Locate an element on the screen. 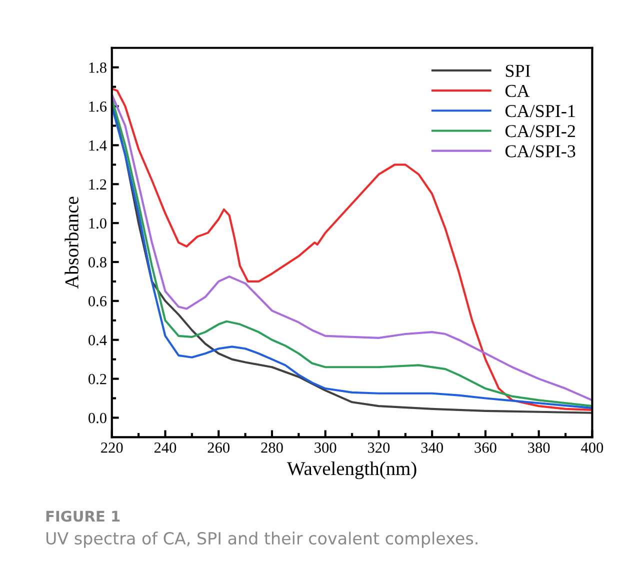 The image size is (643, 570). x-axis-title: Wavelength(nm) is located at coordinates (351, 470).